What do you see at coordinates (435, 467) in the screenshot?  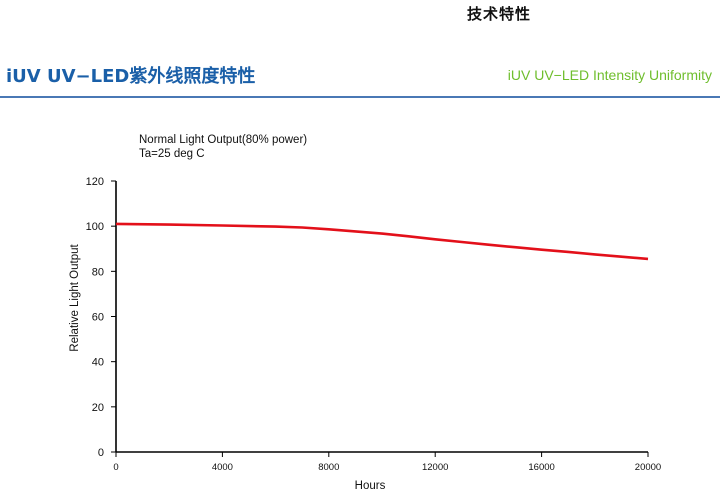 I see `x-tick-label: 12000` at bounding box center [435, 467].